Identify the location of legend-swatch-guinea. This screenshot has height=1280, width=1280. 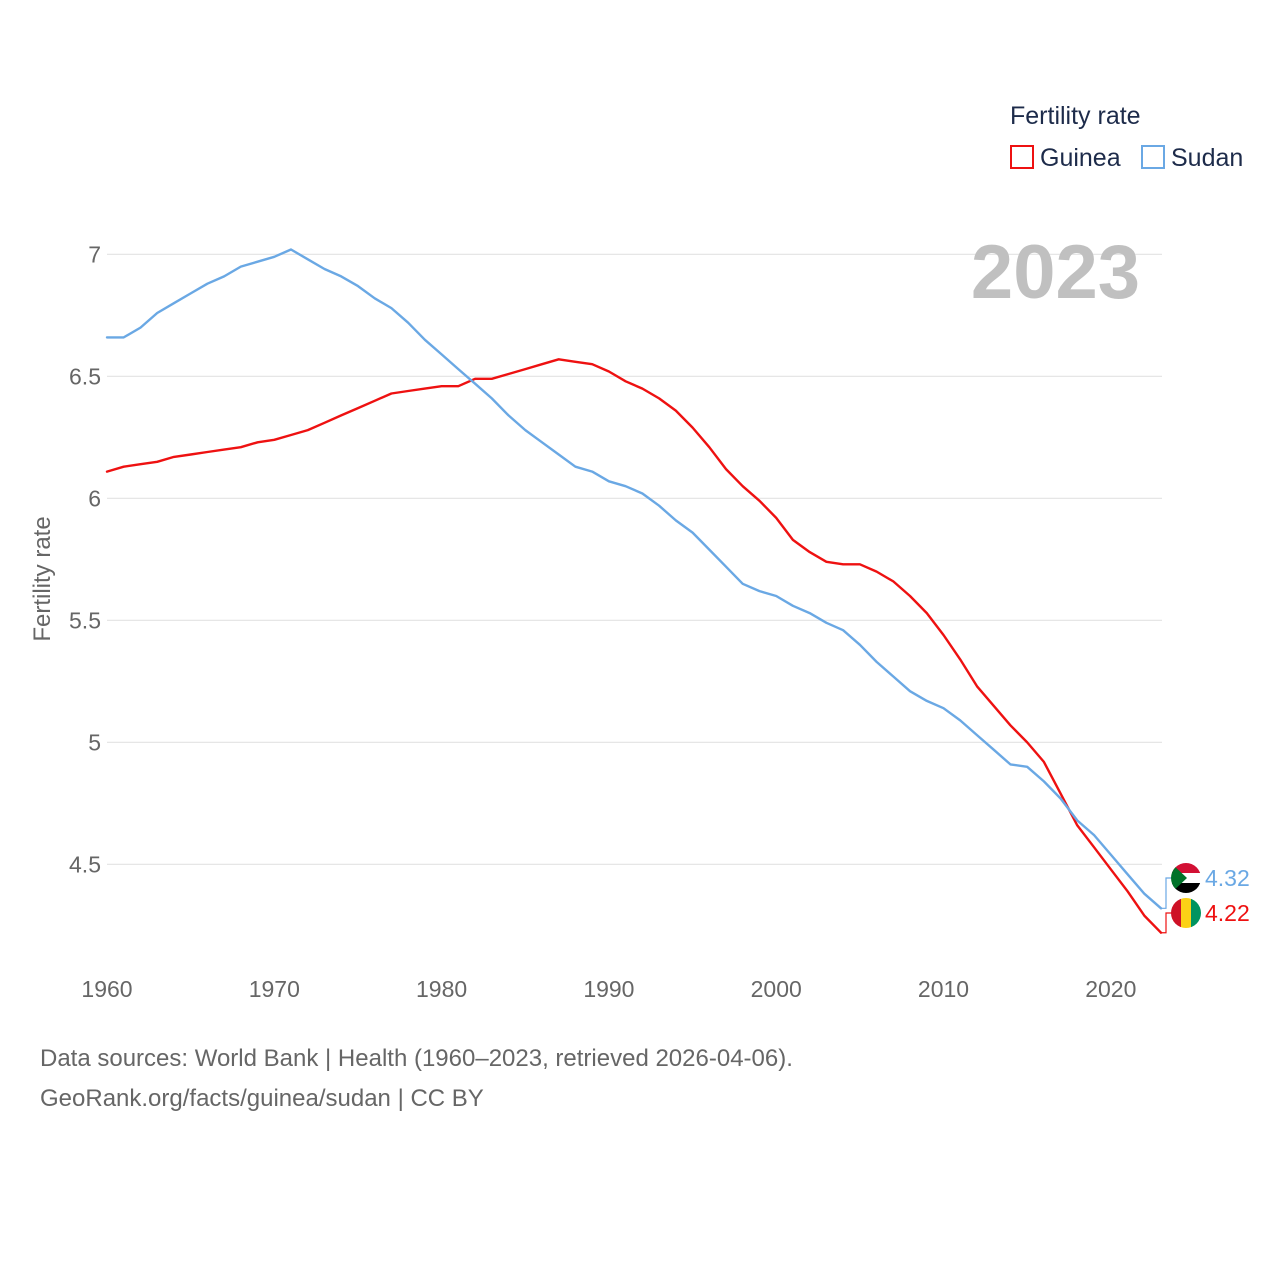
(1022, 157).